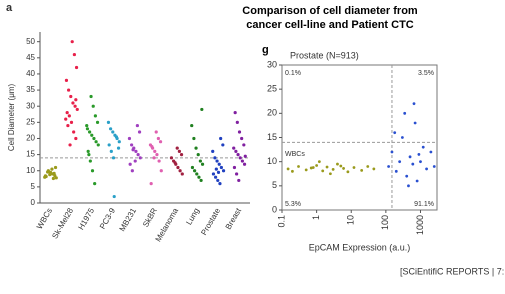 The height and width of the screenshot is (294, 505). I want to click on y-tick-label: 25, so click(272, 89).